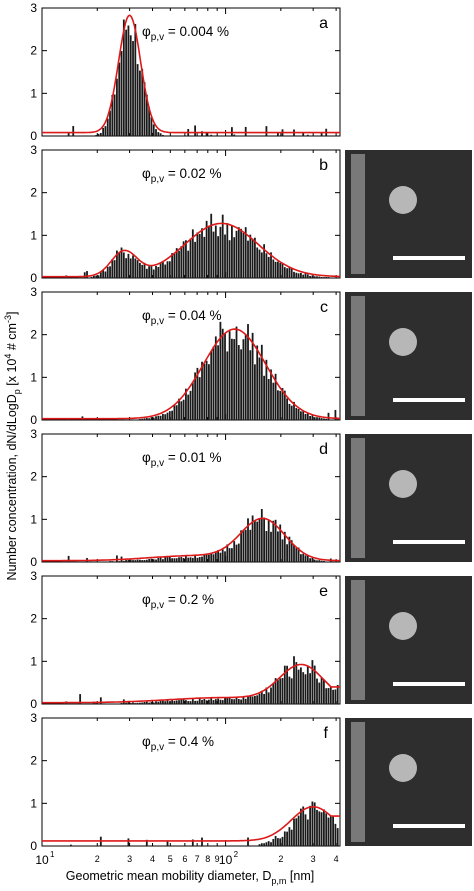 The width and height of the screenshot is (474, 891). Describe the element at coordinates (12, 313) in the screenshot. I see `y-axis-unit-post: ]` at that location.